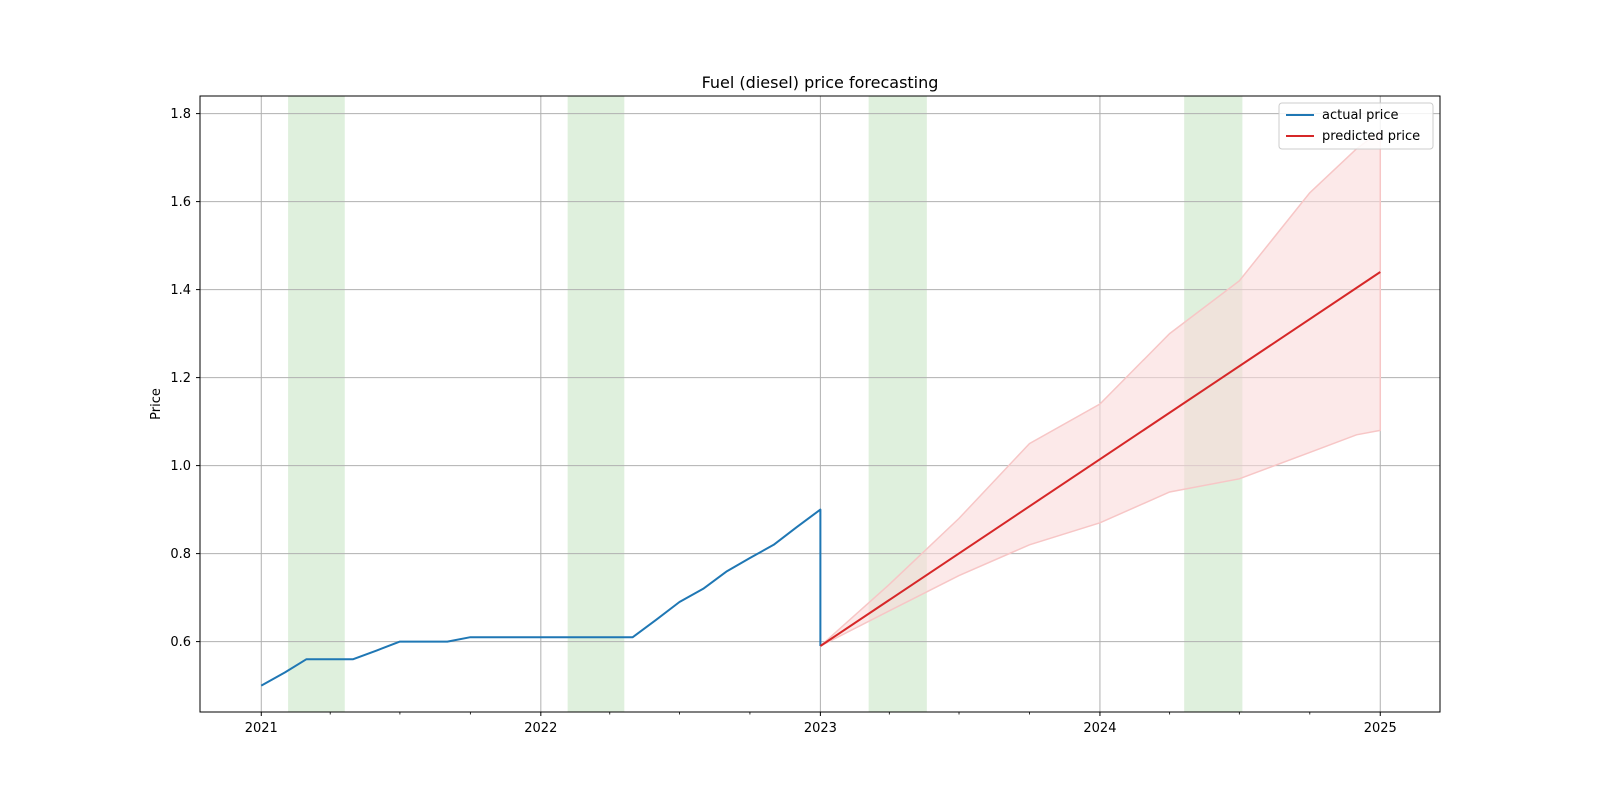 The height and width of the screenshot is (804, 1600). I want to click on y-tick-label: 1.8, so click(180, 114).